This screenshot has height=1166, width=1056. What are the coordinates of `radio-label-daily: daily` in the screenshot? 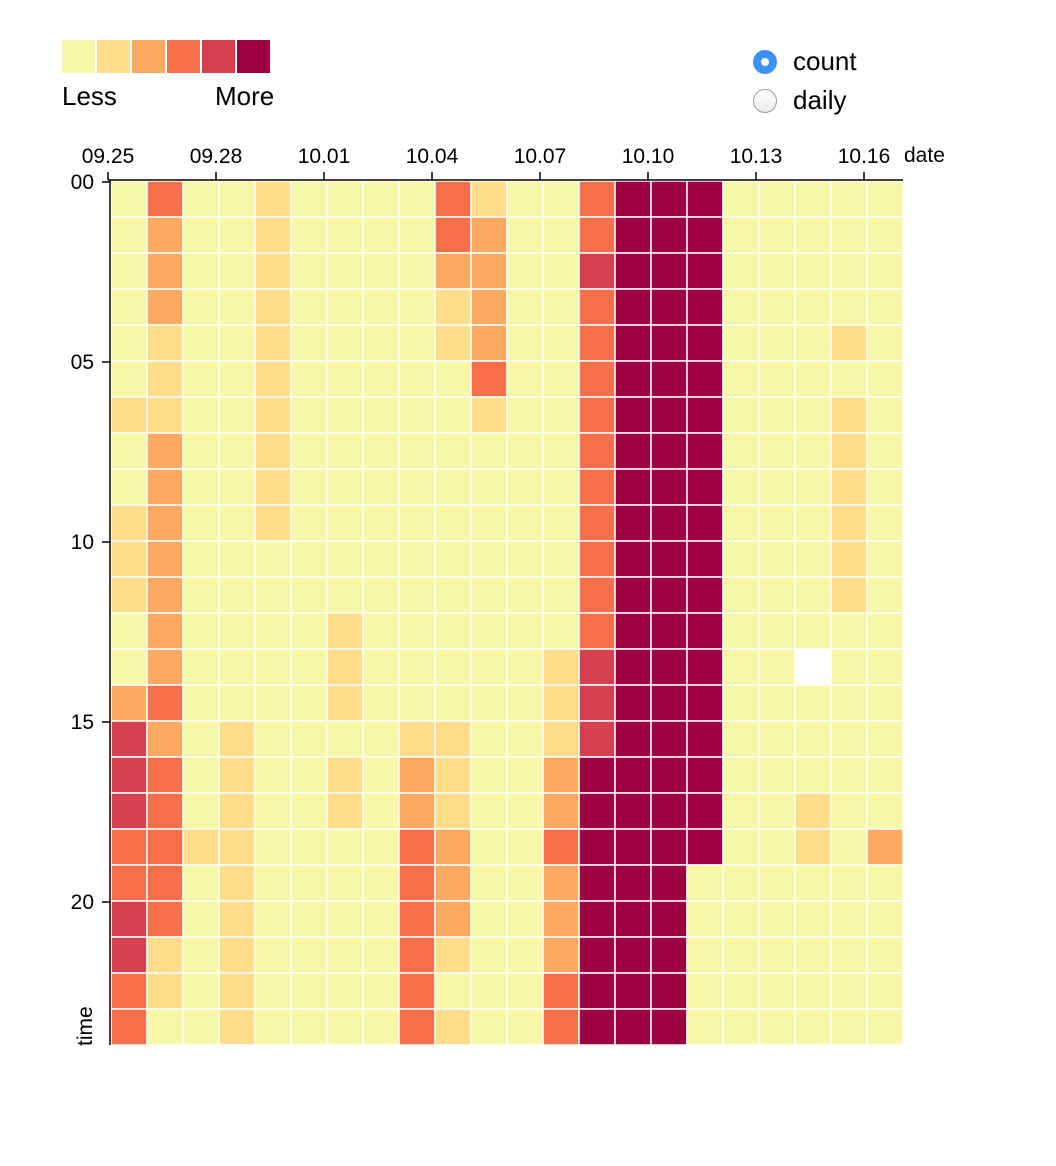 It's located at (820, 100).